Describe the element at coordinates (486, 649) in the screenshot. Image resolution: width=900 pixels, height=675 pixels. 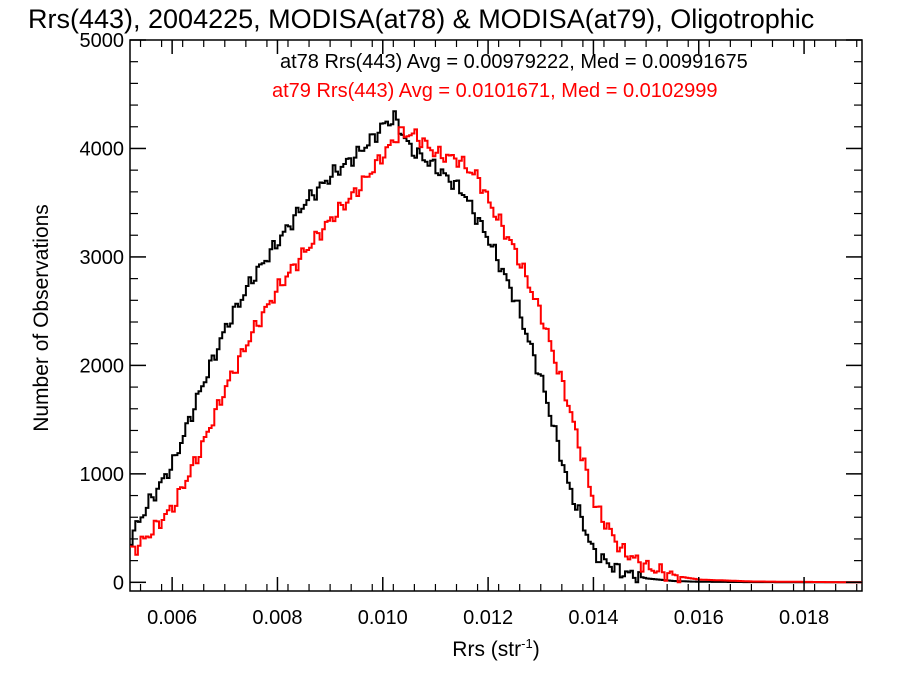
I see `x-axis-label-main: Rrs (str` at that location.